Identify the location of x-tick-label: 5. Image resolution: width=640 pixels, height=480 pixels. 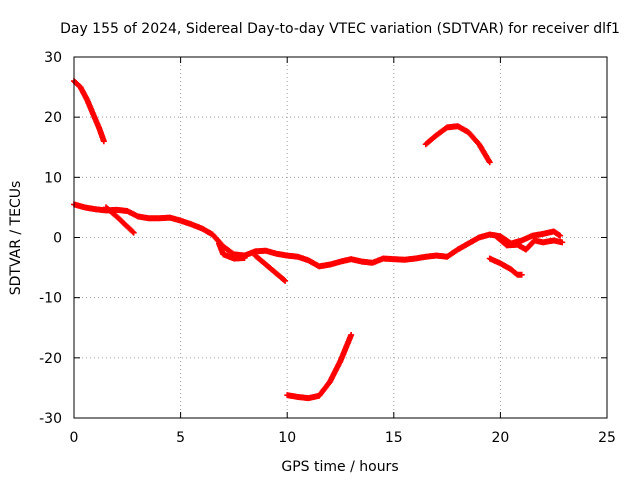
(180, 438).